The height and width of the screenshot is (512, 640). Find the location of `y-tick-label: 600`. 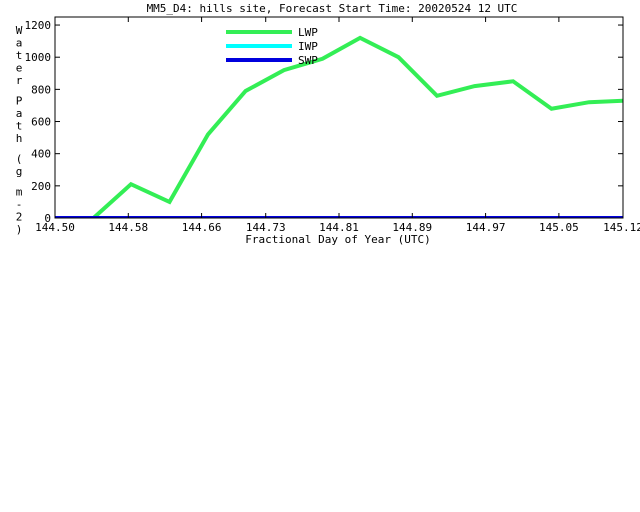

y-tick-label: 600 is located at coordinates (41, 122).